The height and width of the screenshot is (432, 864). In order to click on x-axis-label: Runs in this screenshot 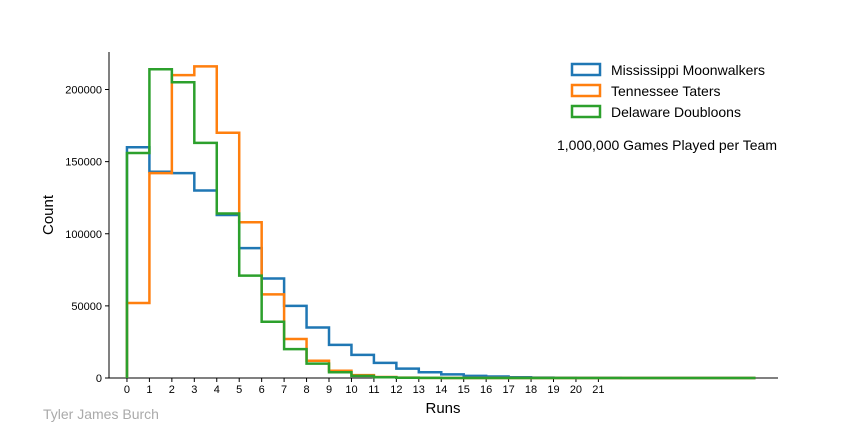, I will do `click(442, 408)`.